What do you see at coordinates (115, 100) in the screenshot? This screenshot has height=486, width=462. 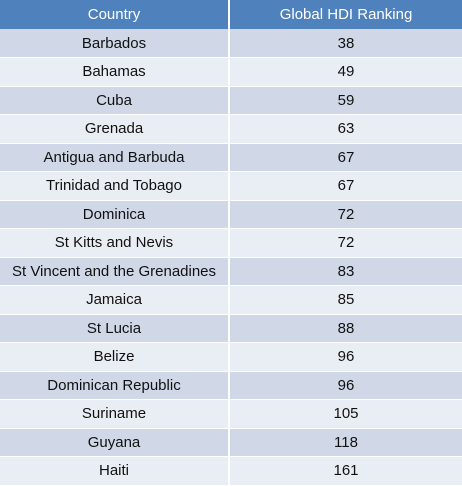 I see `country-cell: Cuba` at bounding box center [115, 100].